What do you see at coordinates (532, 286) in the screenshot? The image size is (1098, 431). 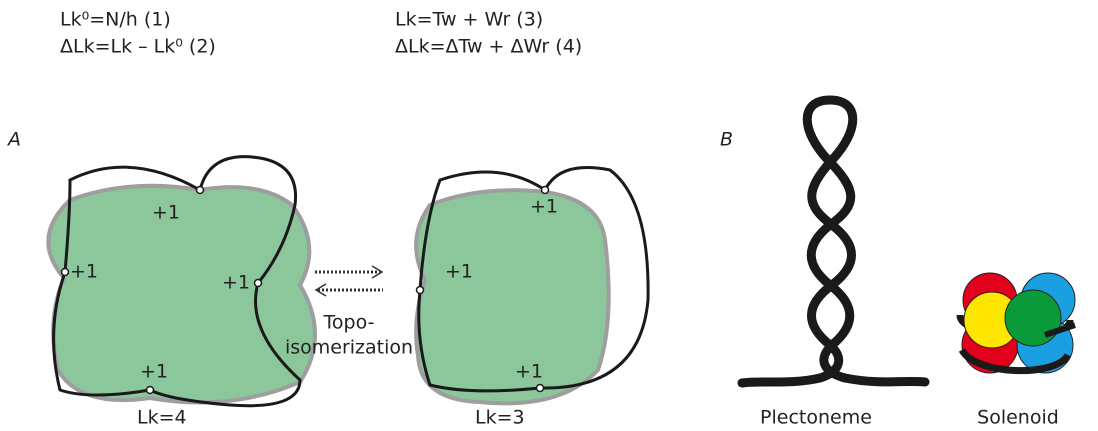 I see `supercoiled-circle` at bounding box center [532, 286].